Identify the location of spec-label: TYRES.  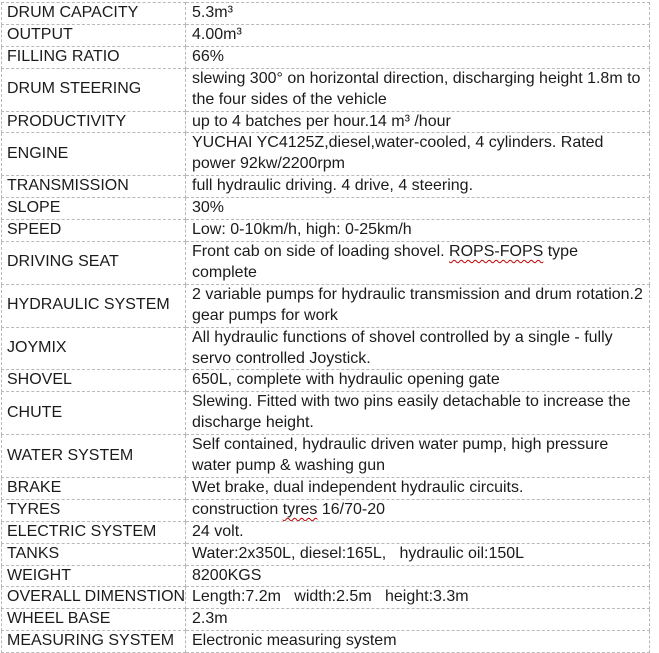
(93, 510).